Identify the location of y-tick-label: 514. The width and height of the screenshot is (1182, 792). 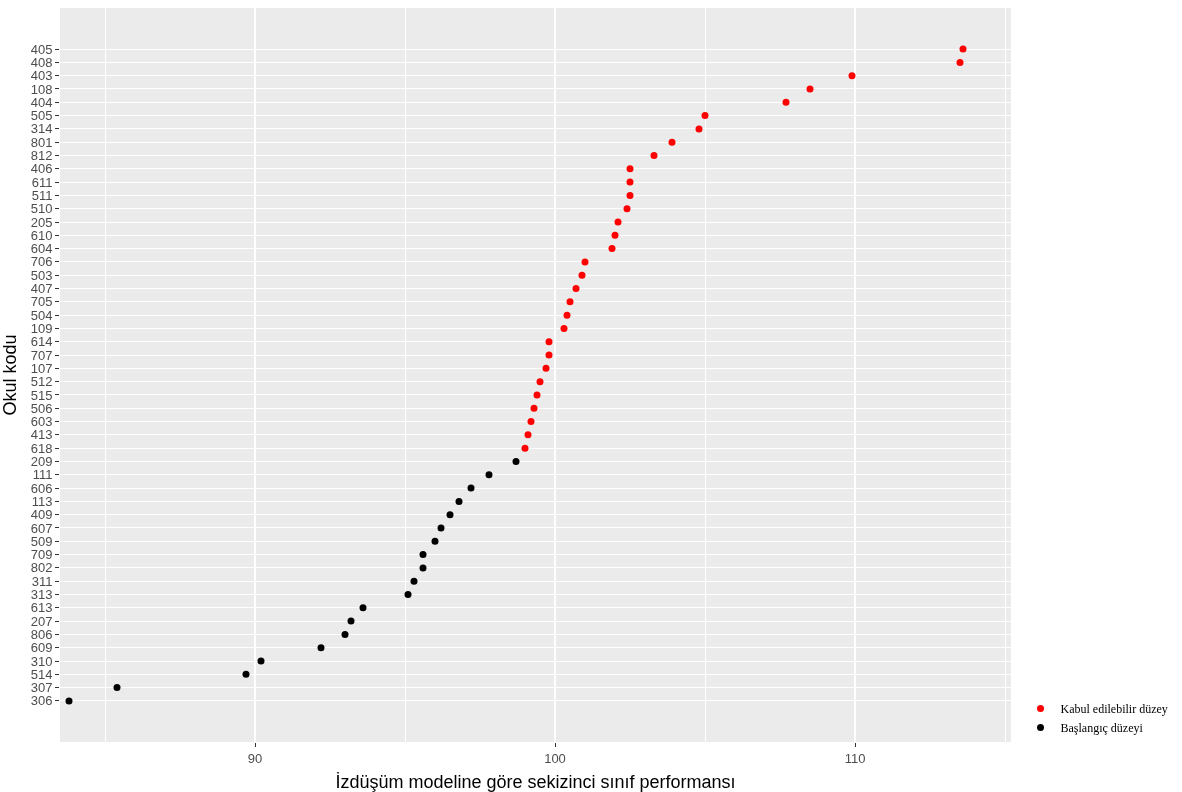
(41, 674).